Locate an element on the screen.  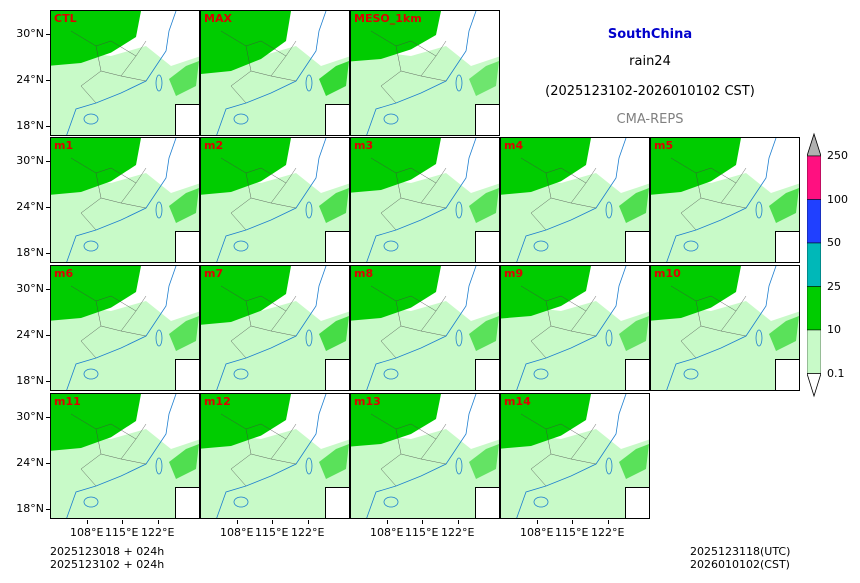
panel-label: m12 is located at coordinates (217, 401).